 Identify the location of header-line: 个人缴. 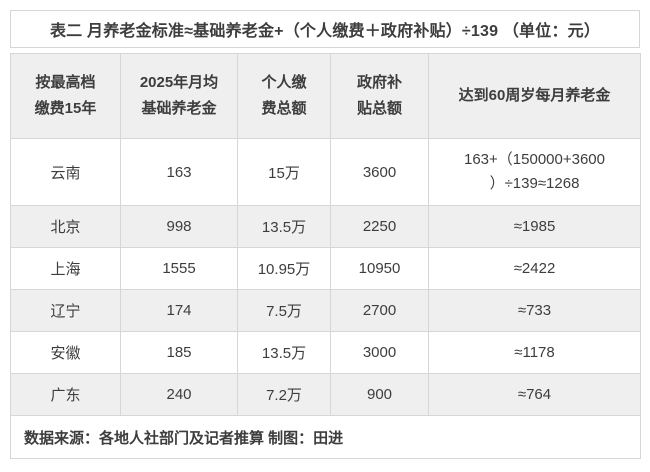
(284, 82).